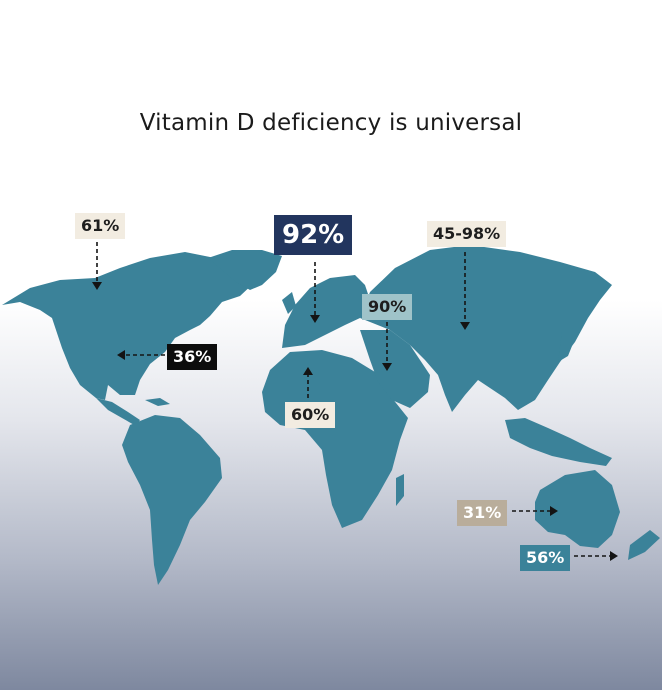 Image resolution: width=662 pixels, height=690 pixels. What do you see at coordinates (326, 311) in the screenshot?
I see `europe` at bounding box center [326, 311].